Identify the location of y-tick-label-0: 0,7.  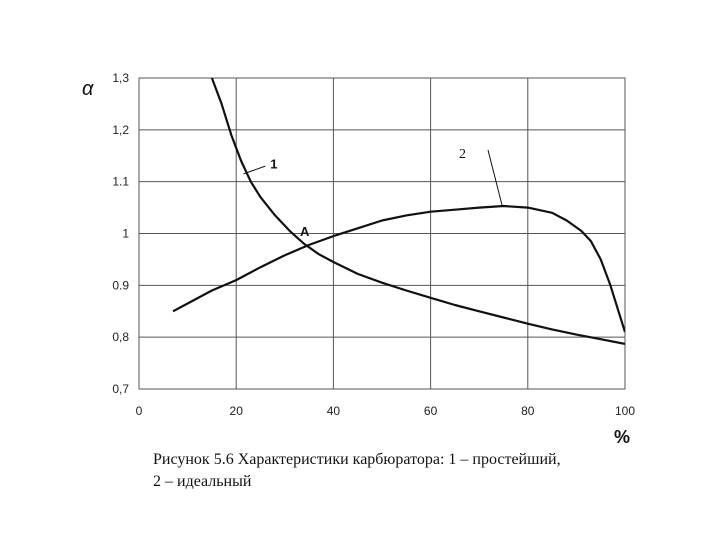
(120, 389).